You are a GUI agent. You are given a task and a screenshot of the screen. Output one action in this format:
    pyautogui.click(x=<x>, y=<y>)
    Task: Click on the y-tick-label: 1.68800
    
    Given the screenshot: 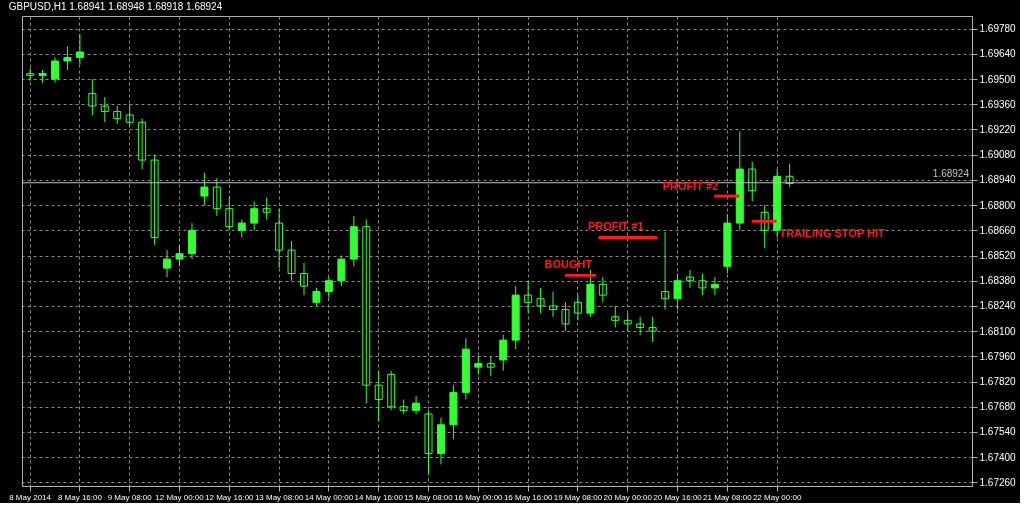 What is the action you would take?
    pyautogui.click(x=998, y=205)
    